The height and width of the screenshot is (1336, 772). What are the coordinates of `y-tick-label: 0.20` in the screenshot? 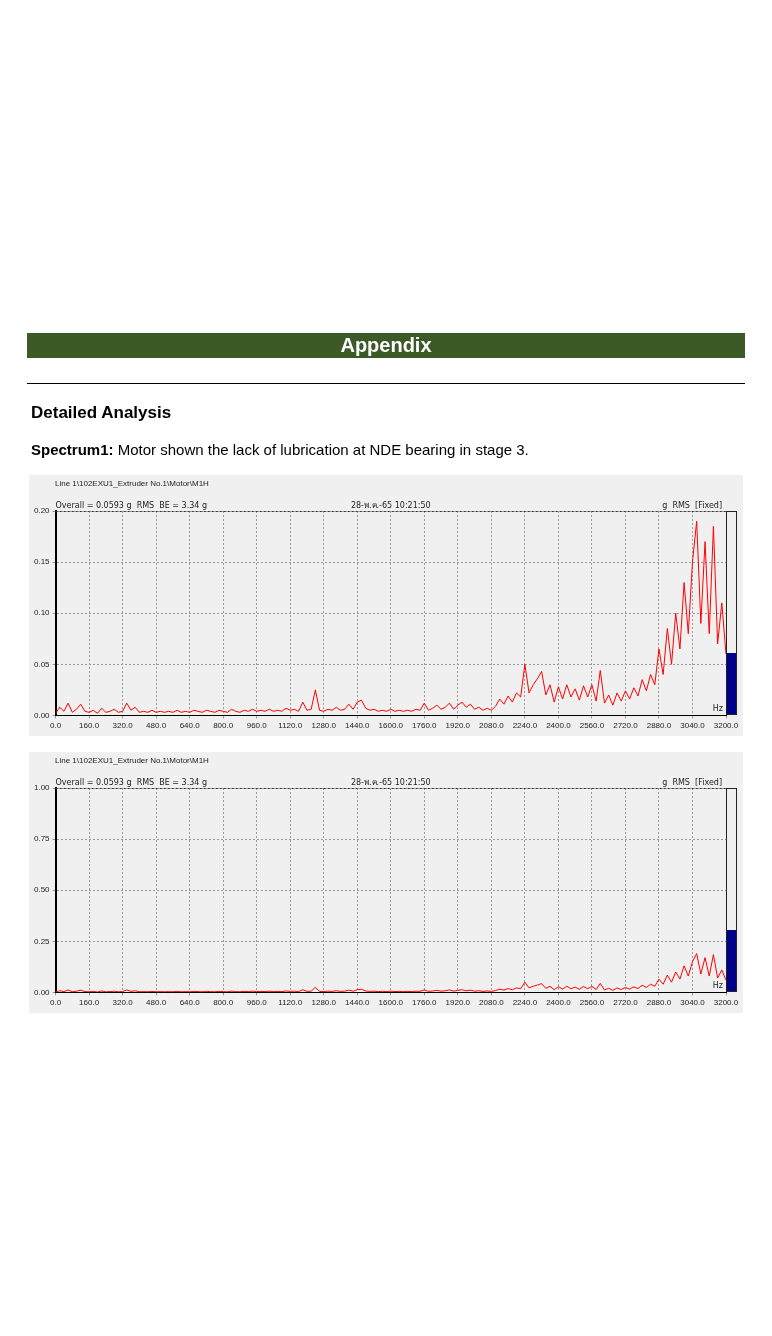 It's located at (42, 511).